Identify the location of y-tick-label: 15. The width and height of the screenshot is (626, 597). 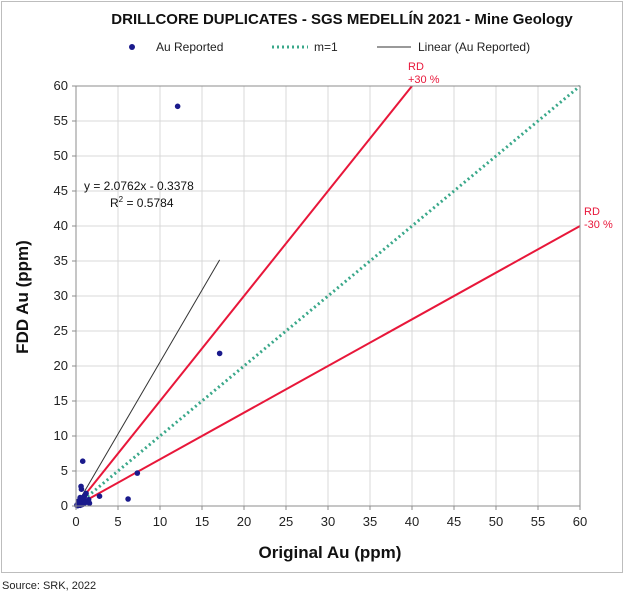
(61, 400).